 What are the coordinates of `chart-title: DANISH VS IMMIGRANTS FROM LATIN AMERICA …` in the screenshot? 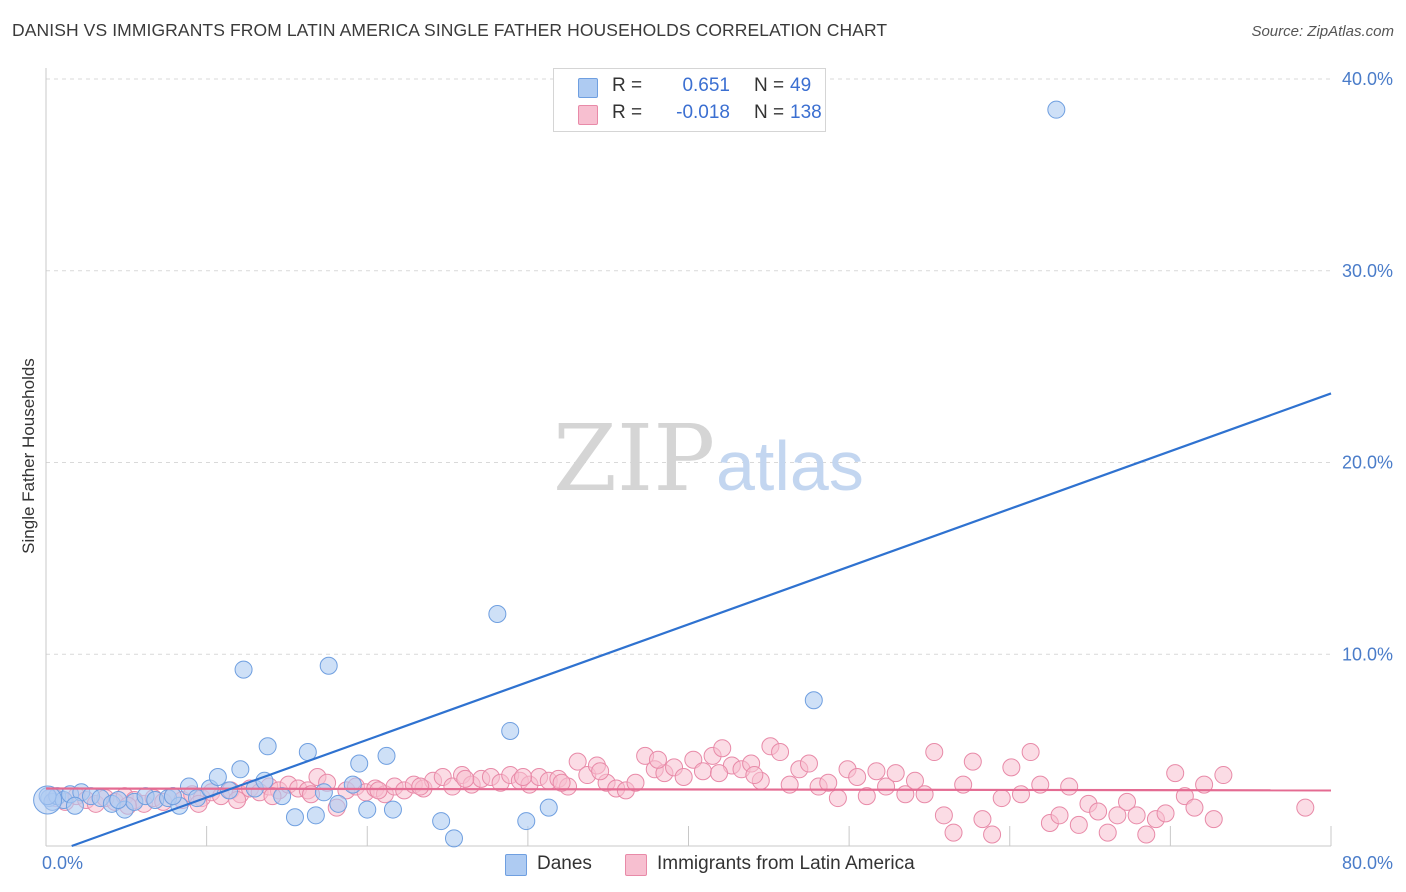 It's located at (450, 30).